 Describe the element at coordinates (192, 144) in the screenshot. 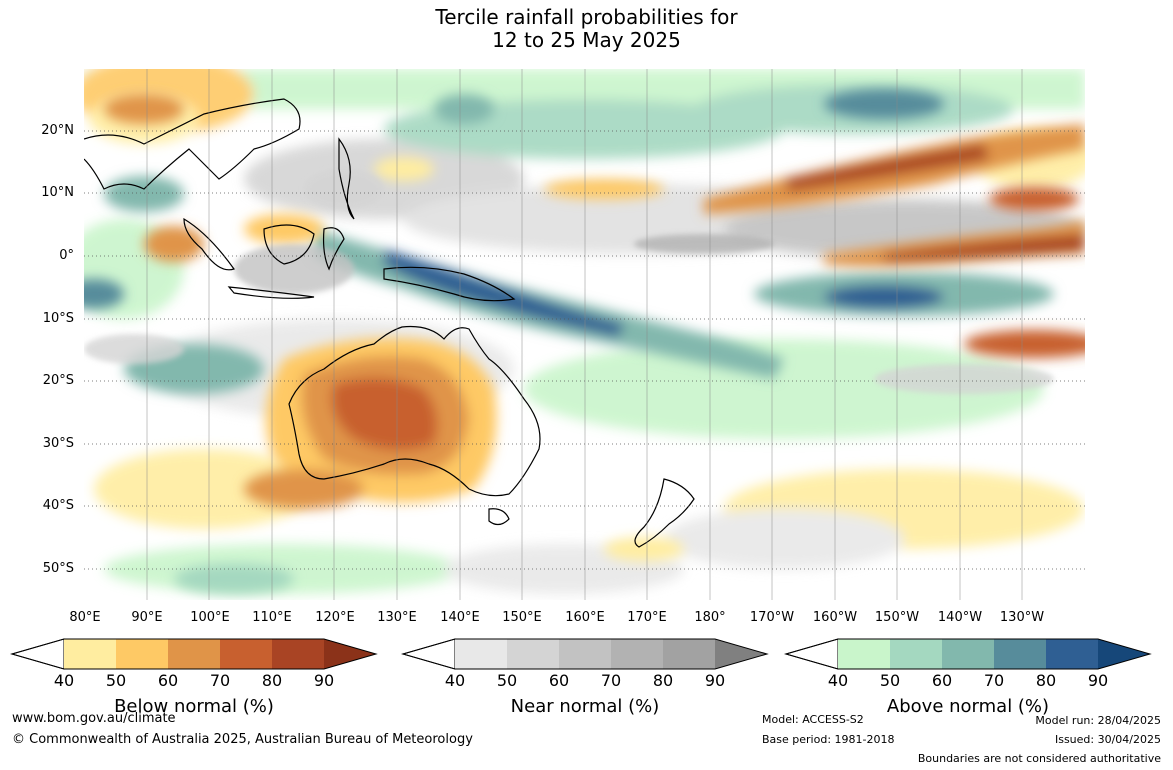

I see `asia-outline` at that location.